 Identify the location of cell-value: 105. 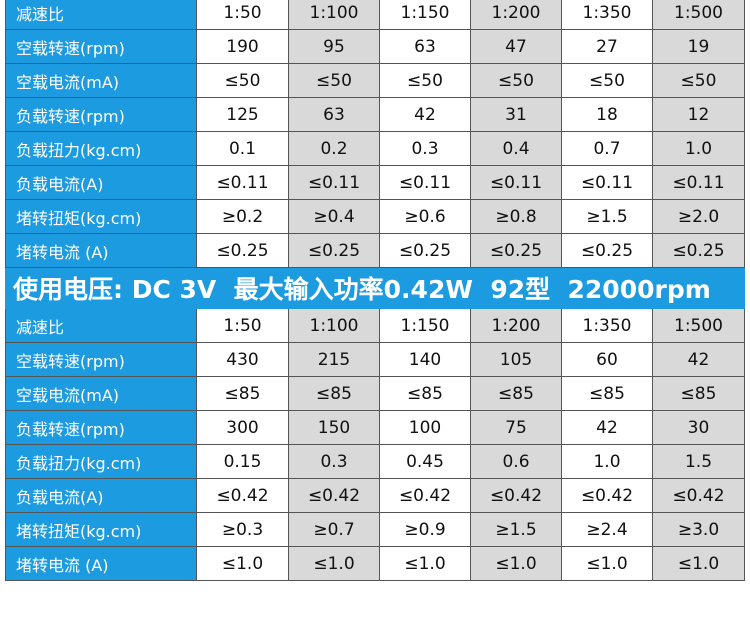
(516, 360).